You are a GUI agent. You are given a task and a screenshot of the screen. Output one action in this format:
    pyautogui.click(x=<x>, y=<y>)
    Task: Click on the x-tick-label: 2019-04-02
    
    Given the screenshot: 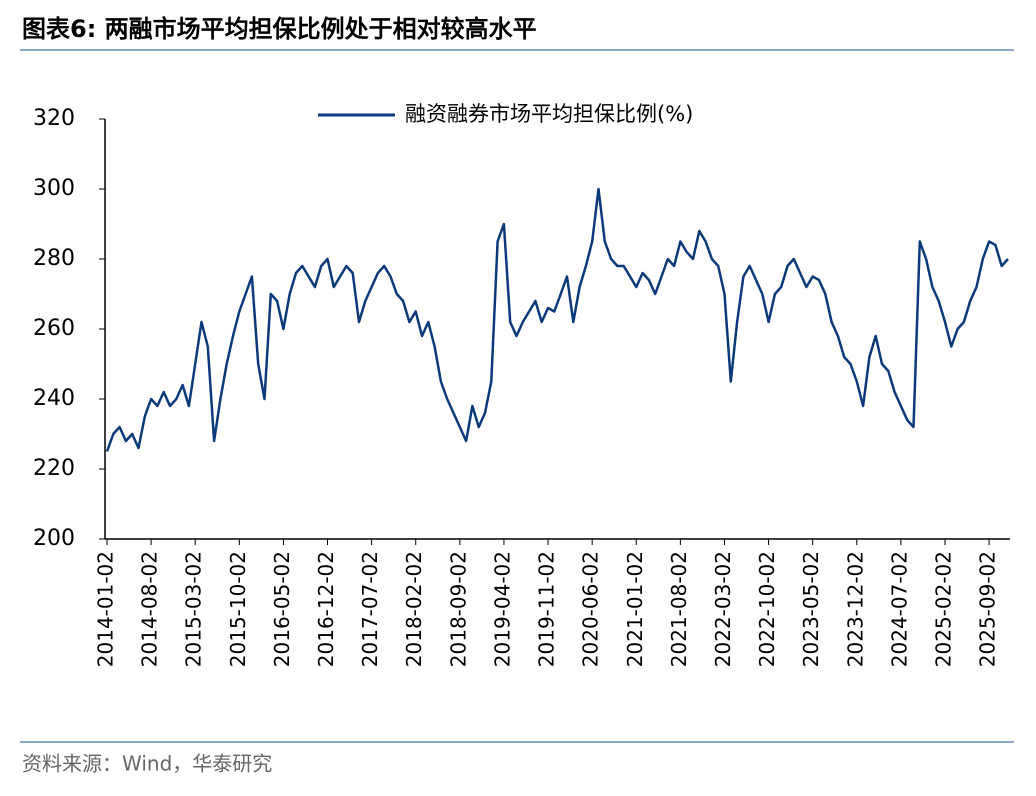 What is the action you would take?
    pyautogui.click(x=502, y=609)
    